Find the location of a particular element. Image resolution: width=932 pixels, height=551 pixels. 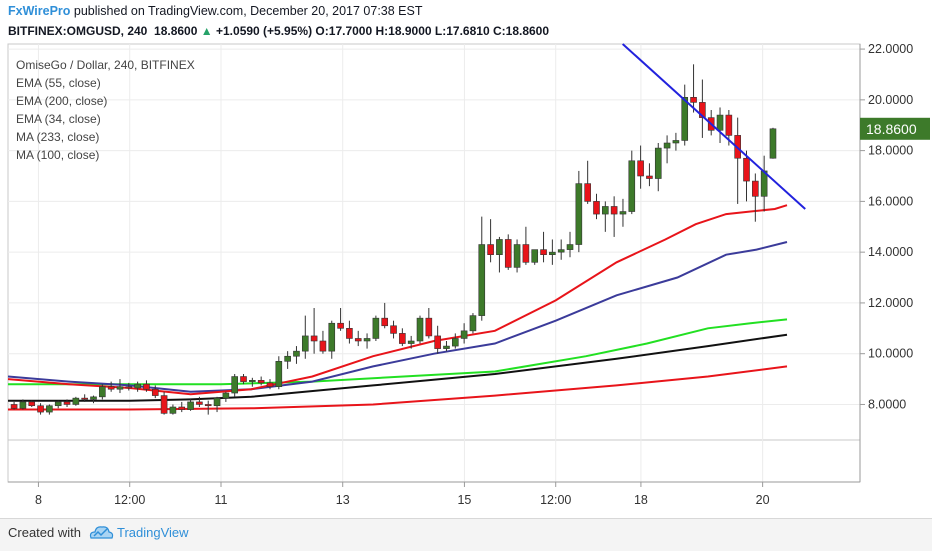

close-value: 18.8600 is located at coordinates (527, 31).